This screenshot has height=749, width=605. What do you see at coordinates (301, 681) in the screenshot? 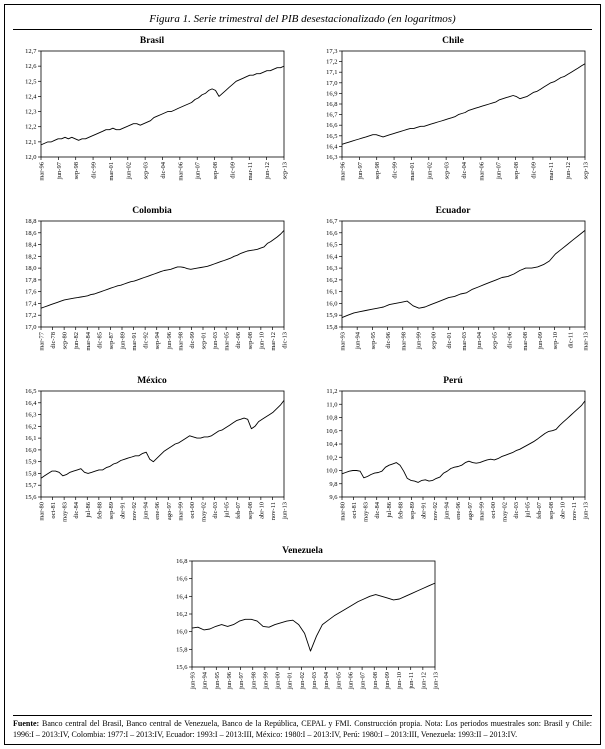
I see `x-tick-label: jun-02` at bounding box center [301, 681].